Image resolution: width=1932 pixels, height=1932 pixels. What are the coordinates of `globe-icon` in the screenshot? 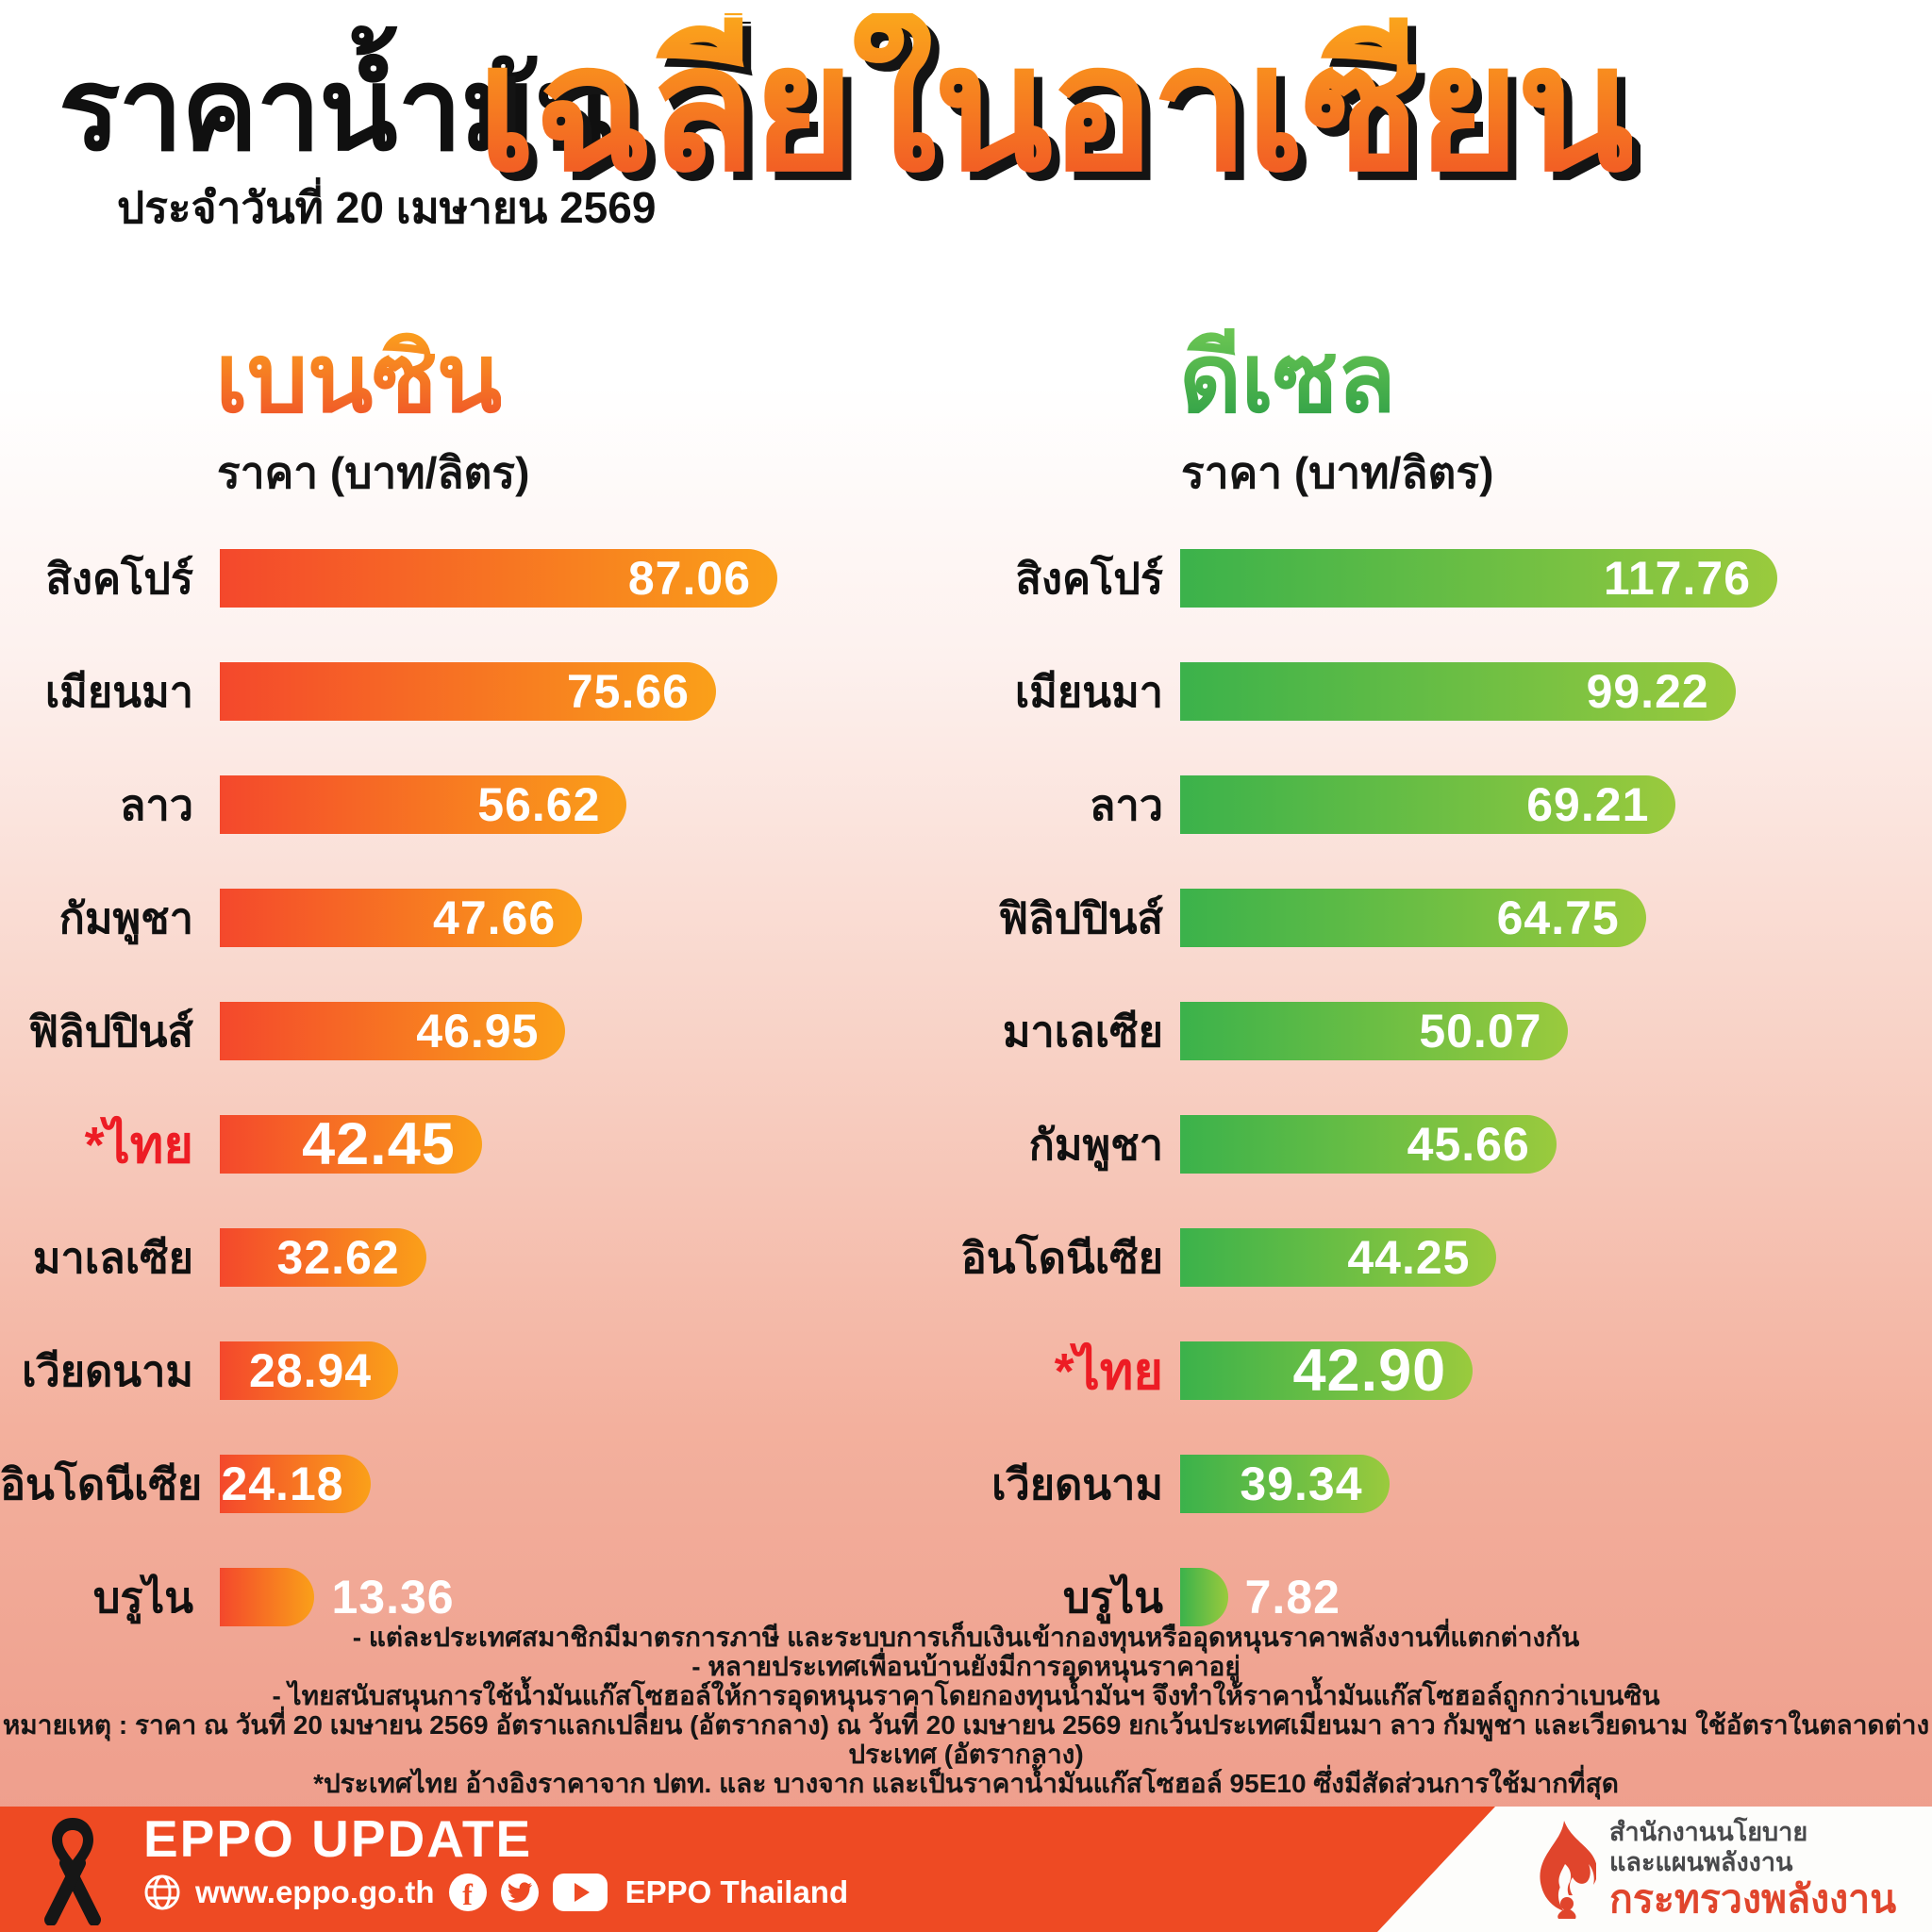 It's located at (162, 1892).